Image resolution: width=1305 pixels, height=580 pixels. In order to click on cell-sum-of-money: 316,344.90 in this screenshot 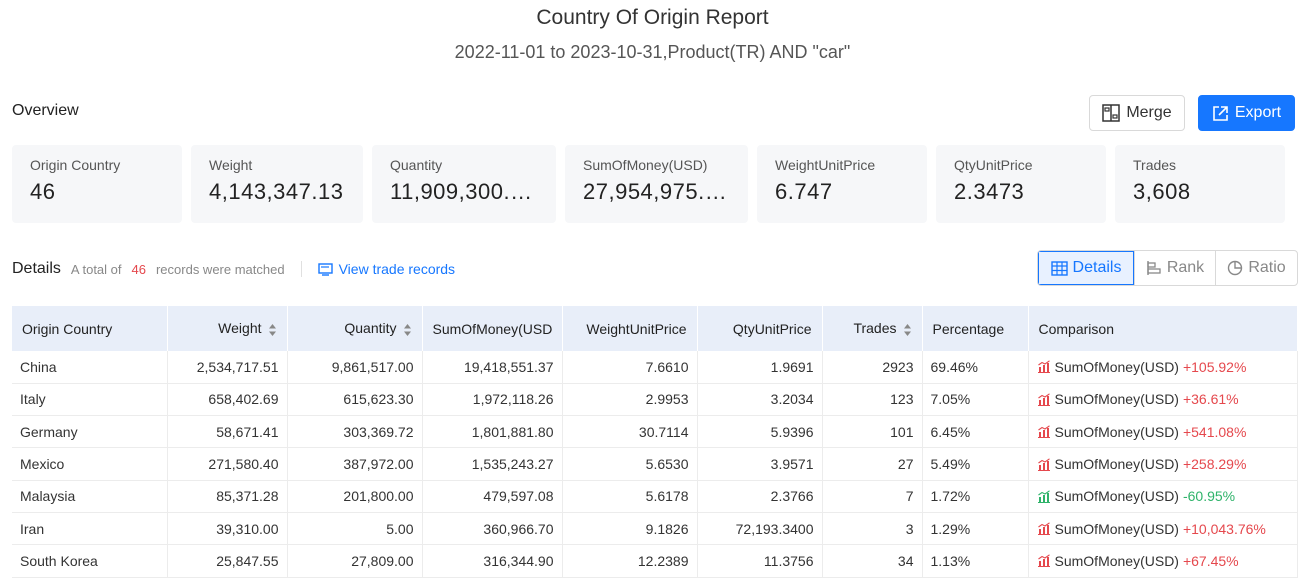, I will do `click(492, 561)`.